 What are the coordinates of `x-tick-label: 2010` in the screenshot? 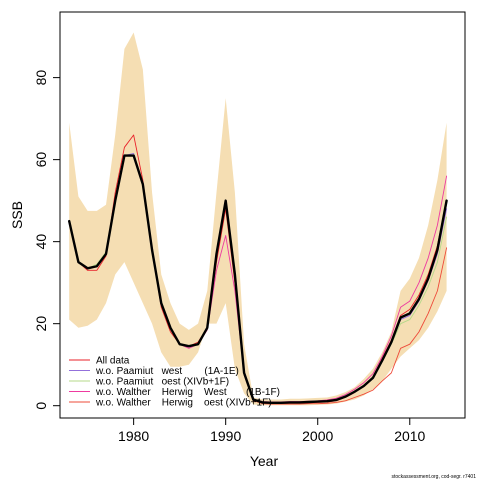 It's located at (409, 436).